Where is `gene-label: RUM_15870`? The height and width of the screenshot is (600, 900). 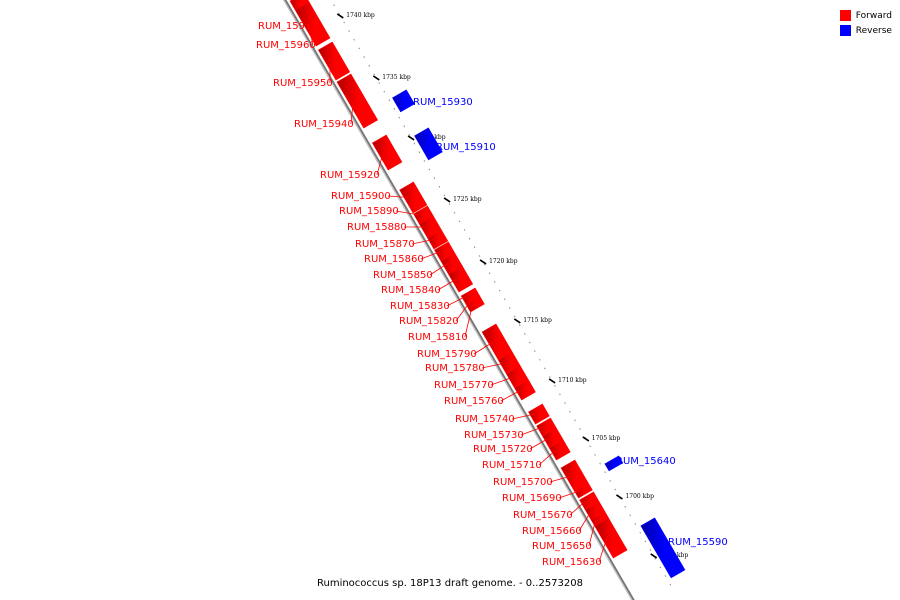
gene-label: RUM_15870 is located at coordinates (385, 244).